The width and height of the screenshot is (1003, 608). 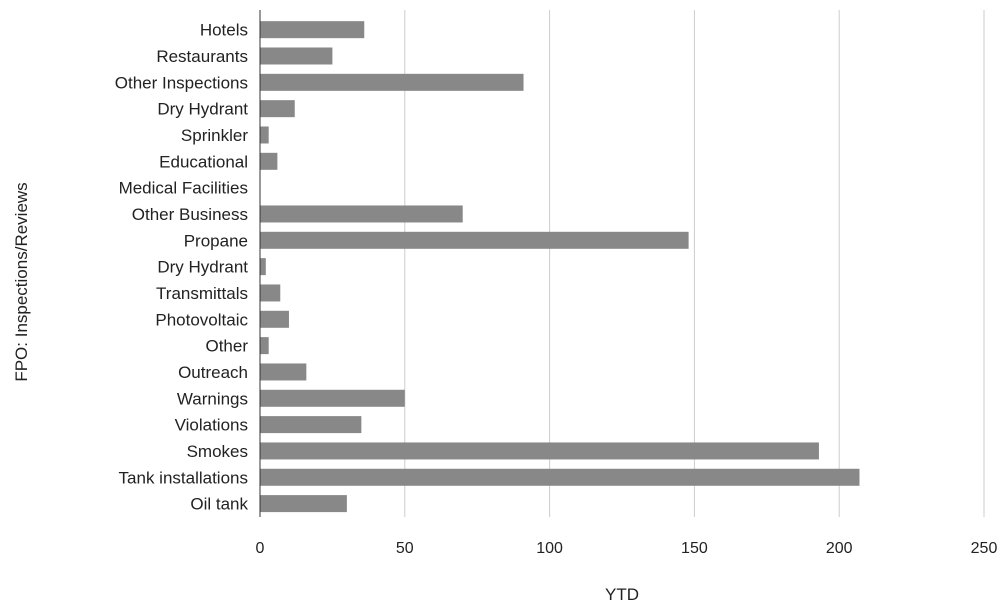 What do you see at coordinates (213, 372) in the screenshot?
I see `category-label: Outreach` at bounding box center [213, 372].